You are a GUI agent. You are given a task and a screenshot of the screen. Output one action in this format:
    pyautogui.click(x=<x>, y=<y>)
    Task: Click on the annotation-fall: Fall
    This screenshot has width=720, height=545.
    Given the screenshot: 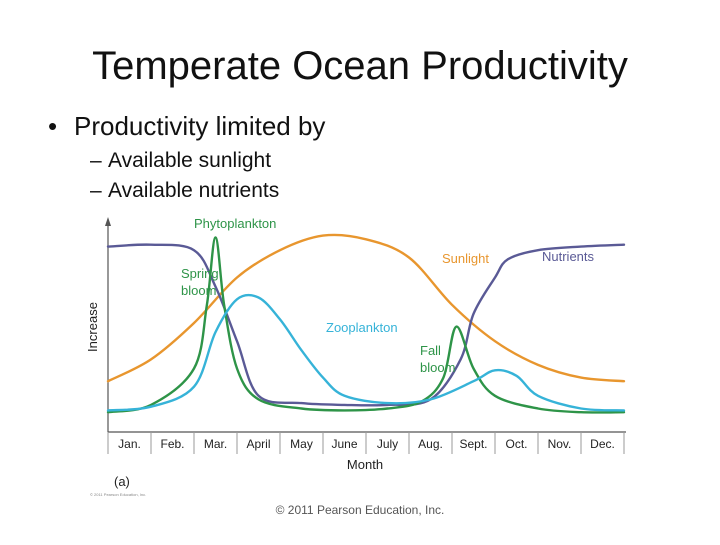 What is the action you would take?
    pyautogui.click(x=430, y=350)
    